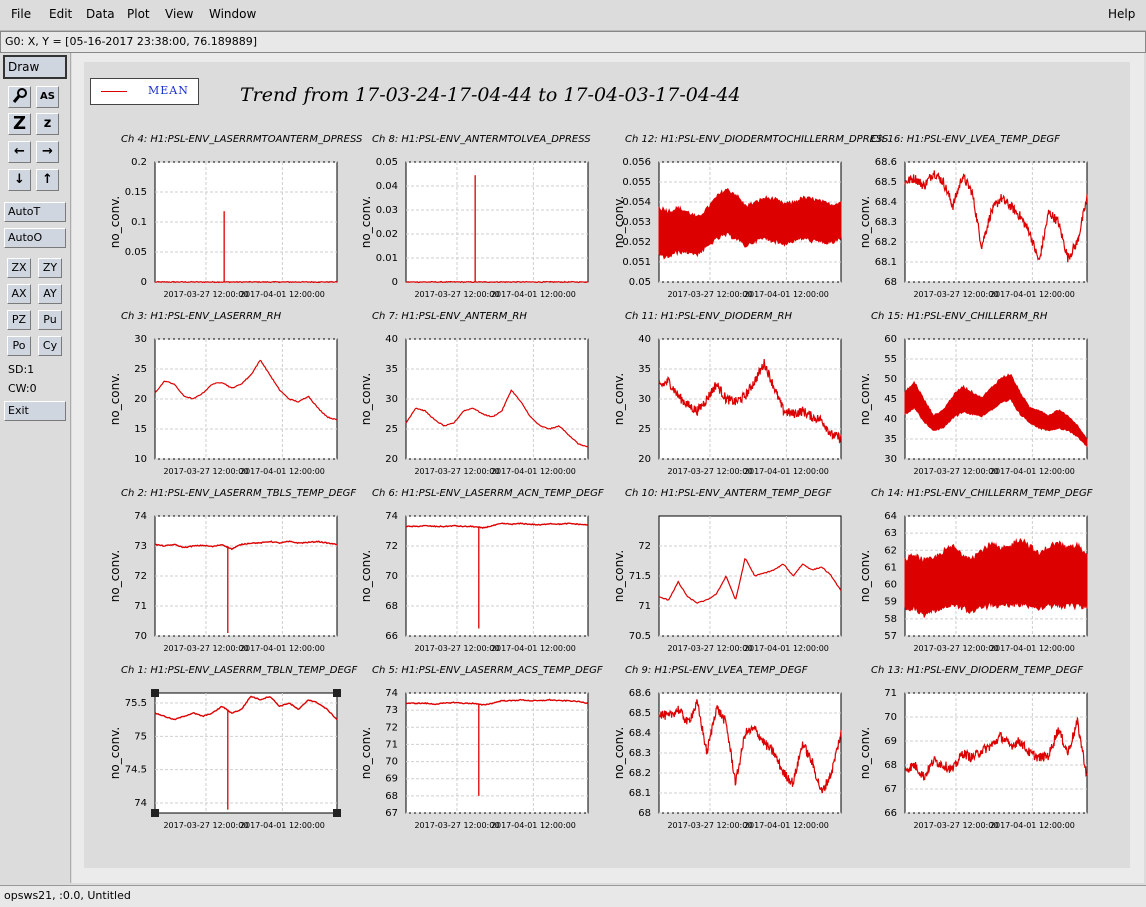  What do you see at coordinates (19, 294) in the screenshot?
I see `ax-button: AX` at bounding box center [19, 294].